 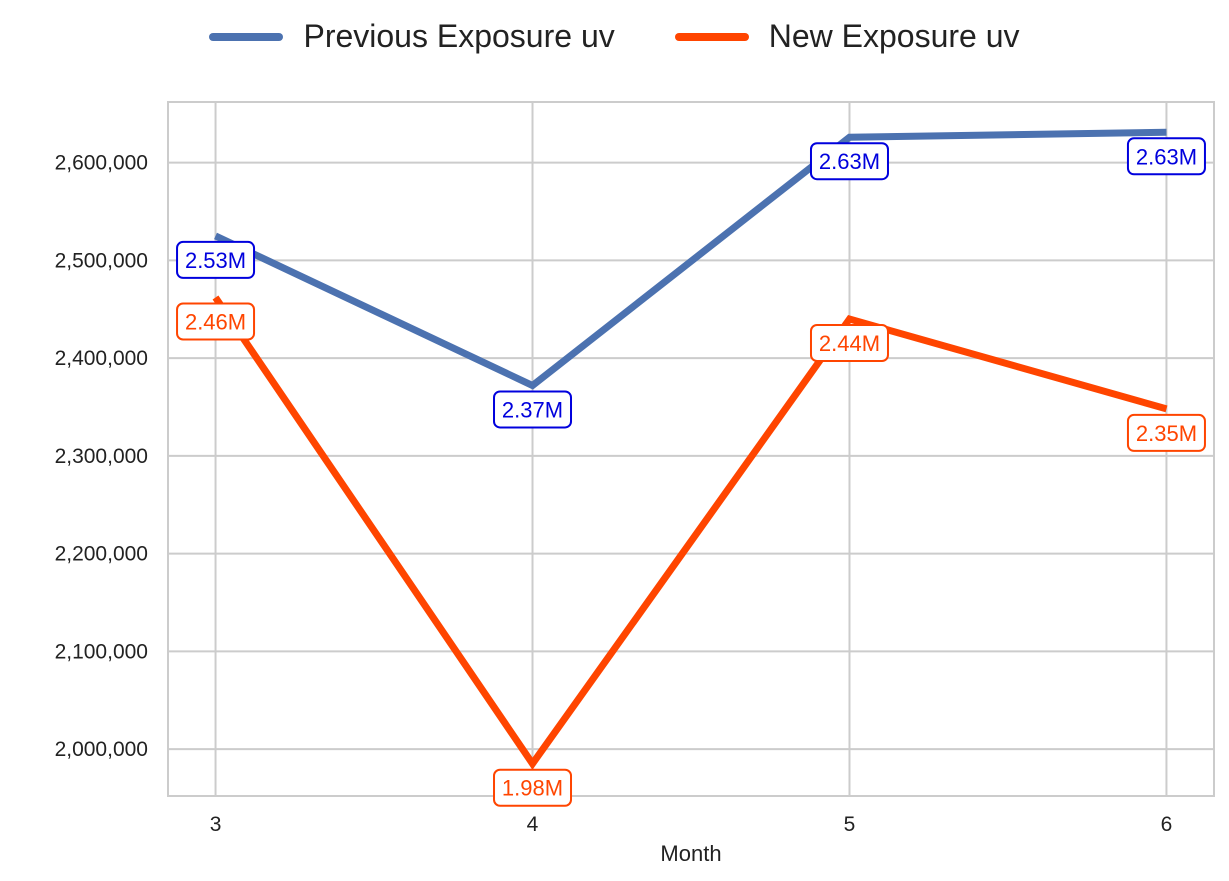 I want to click on data-label-text: 2.46M, so click(x=215, y=321).